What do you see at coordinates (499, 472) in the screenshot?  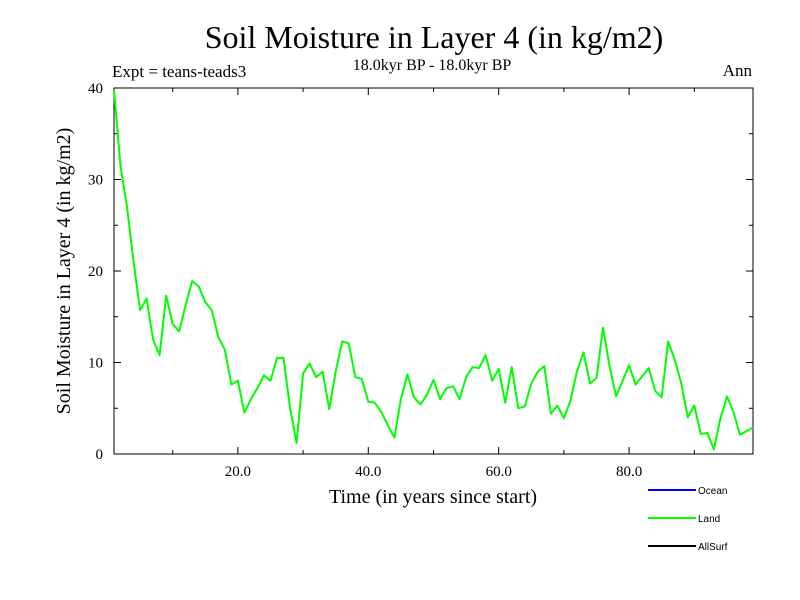 I see `x-tick-label-60.0: 60.0` at bounding box center [499, 472].